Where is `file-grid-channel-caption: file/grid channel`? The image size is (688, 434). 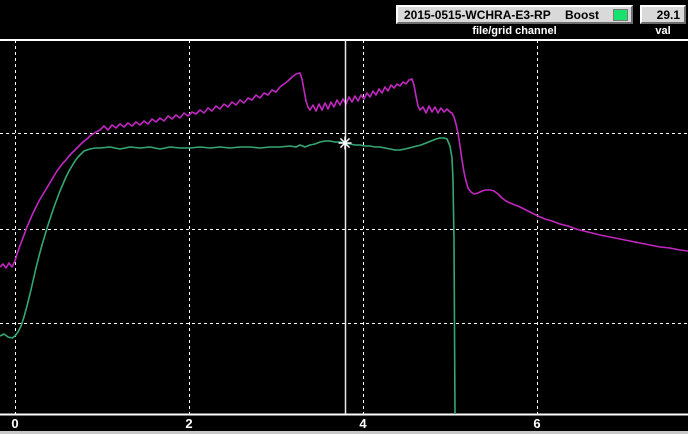
file-grid-channel-caption: file/grid channel is located at coordinates (514, 31).